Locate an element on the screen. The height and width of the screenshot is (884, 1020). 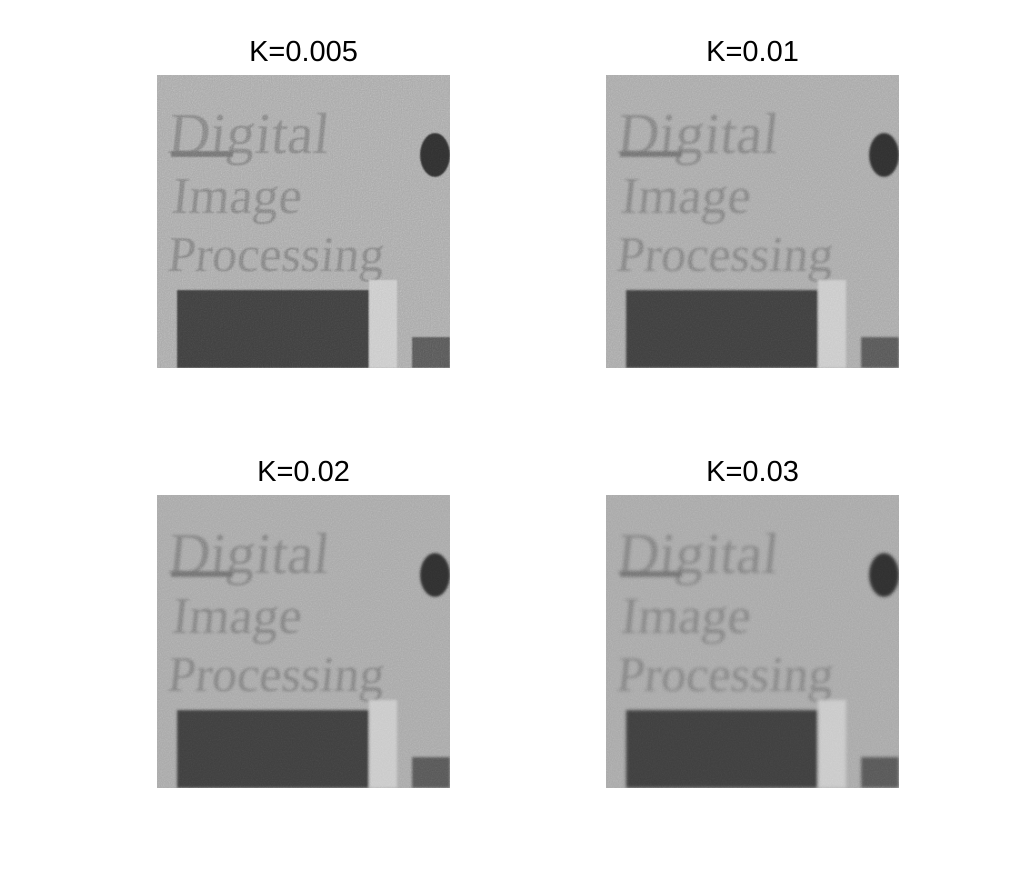
panel-title: K=0.03 is located at coordinates (752, 472).